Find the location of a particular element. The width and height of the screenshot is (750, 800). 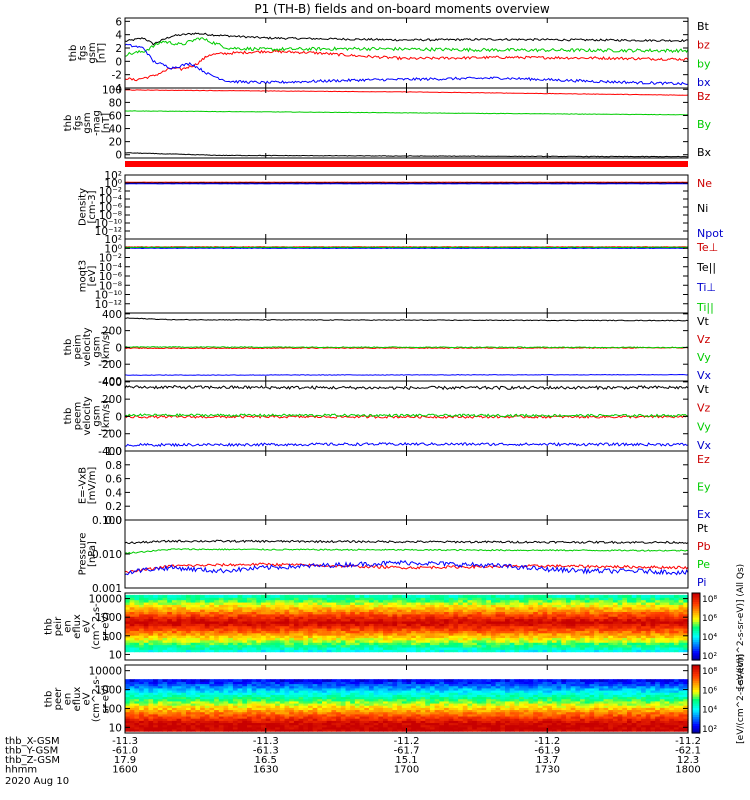

legend-label: Bx is located at coordinates (704, 152).